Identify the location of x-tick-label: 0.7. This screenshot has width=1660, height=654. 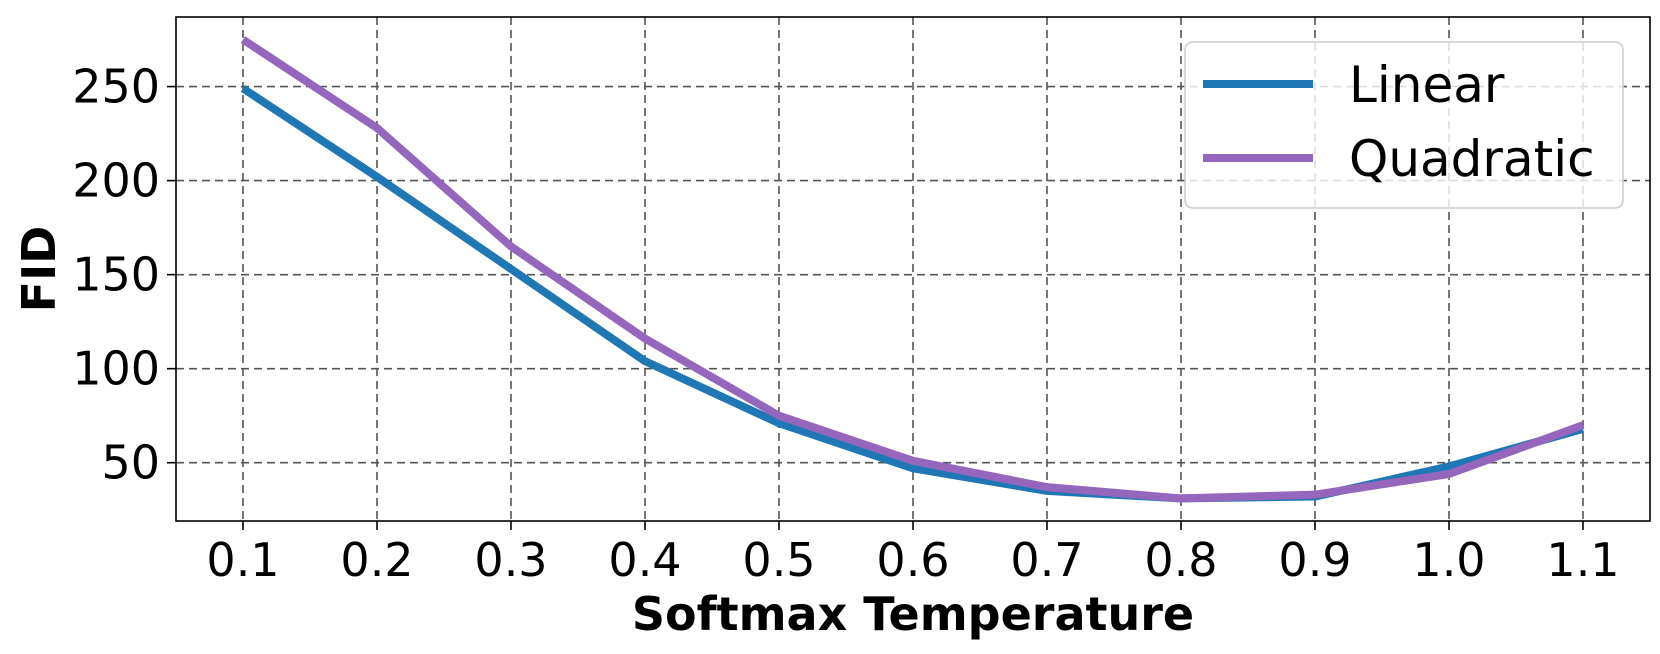
(1046, 560).